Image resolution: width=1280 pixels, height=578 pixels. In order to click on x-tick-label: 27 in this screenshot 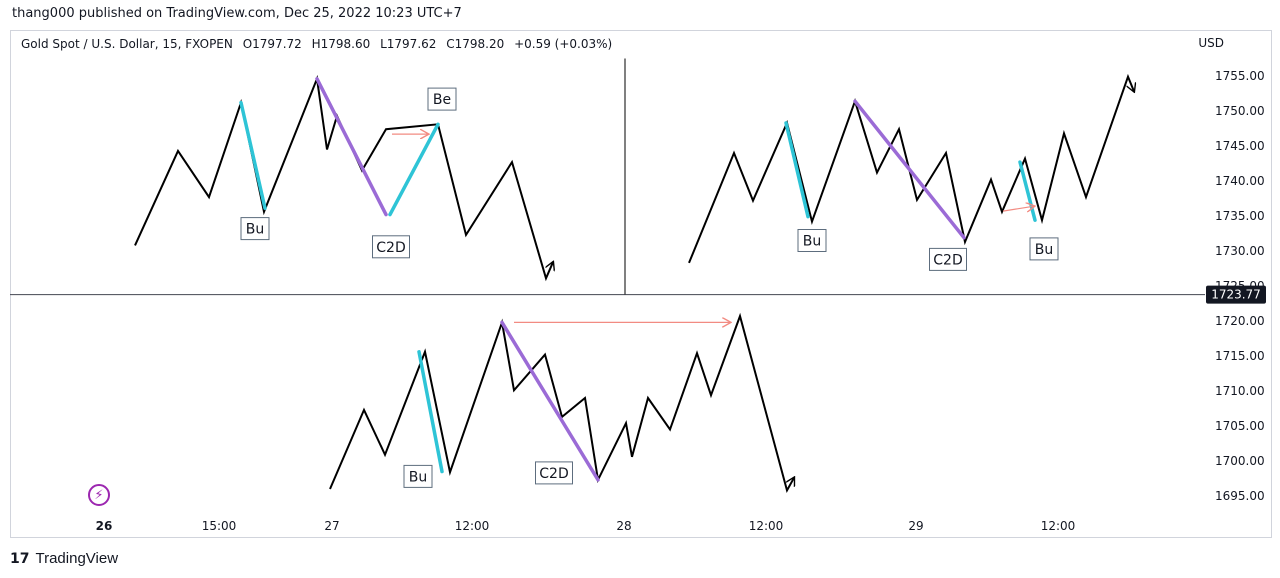, I will do `click(331, 526)`.